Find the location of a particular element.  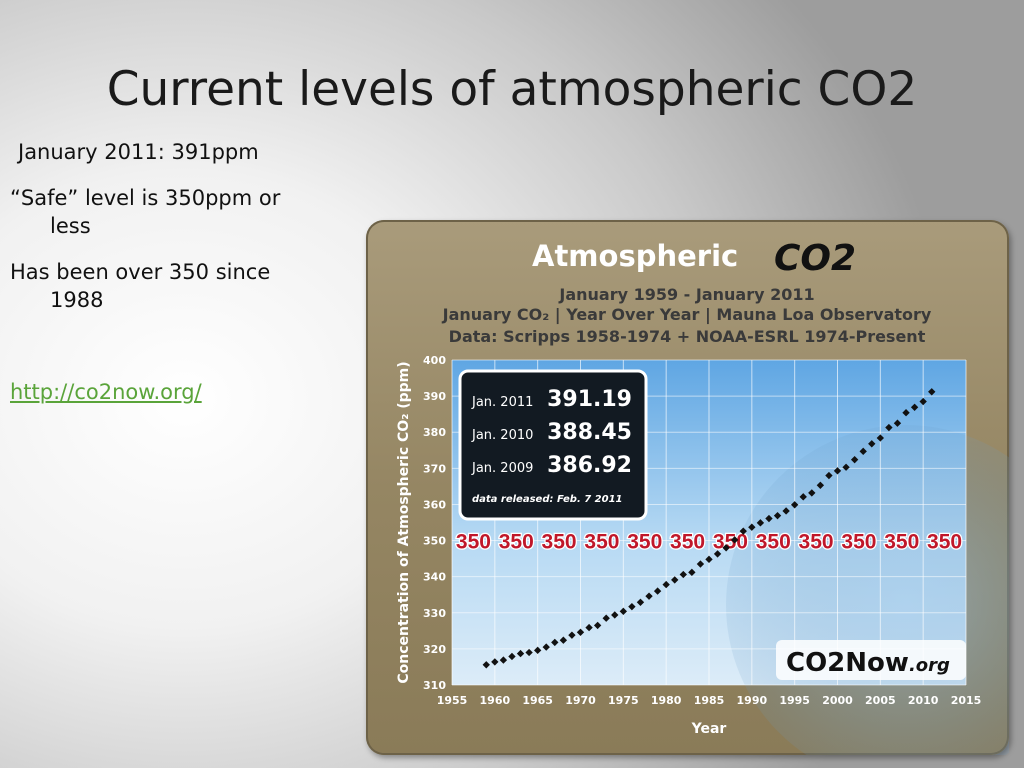

point-1968 is located at coordinates (563, 640).